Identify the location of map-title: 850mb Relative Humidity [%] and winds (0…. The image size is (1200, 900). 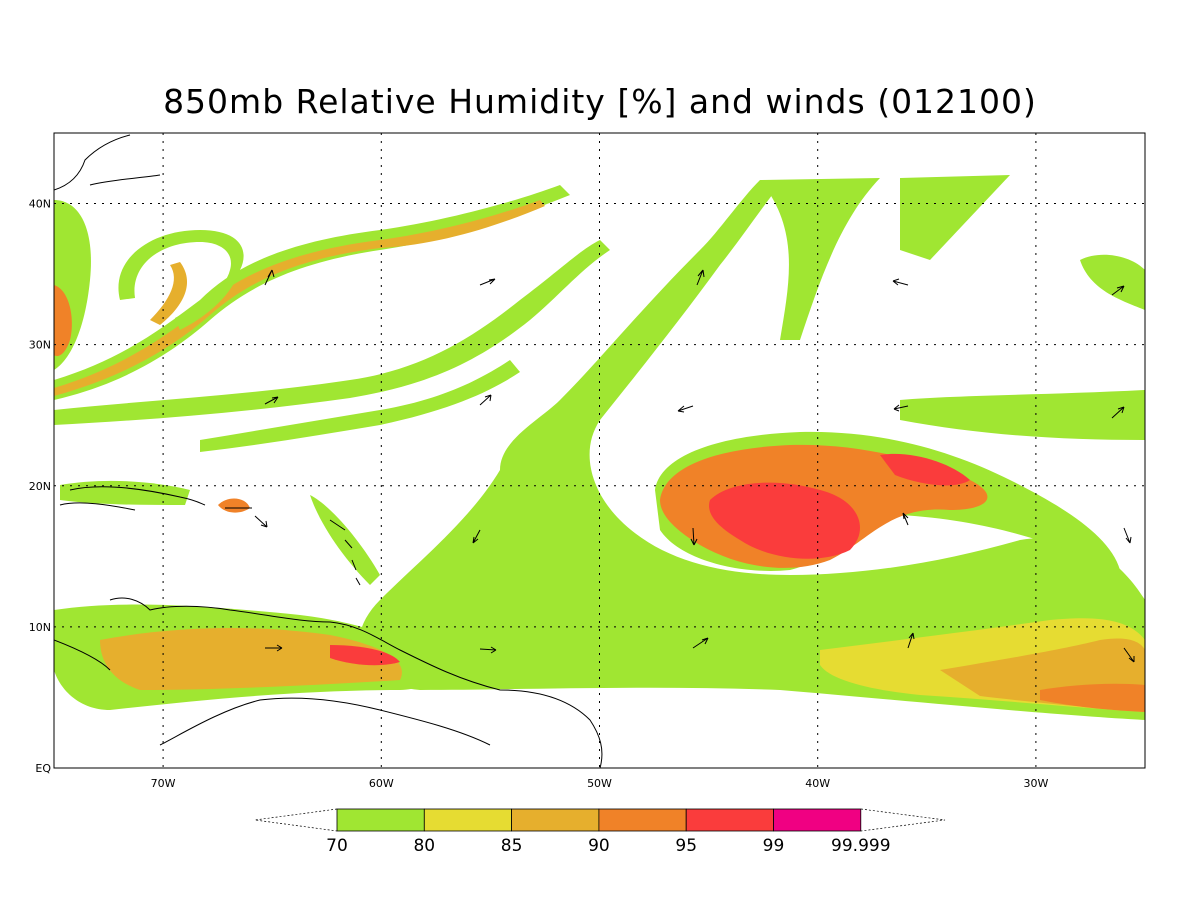
(600, 101).